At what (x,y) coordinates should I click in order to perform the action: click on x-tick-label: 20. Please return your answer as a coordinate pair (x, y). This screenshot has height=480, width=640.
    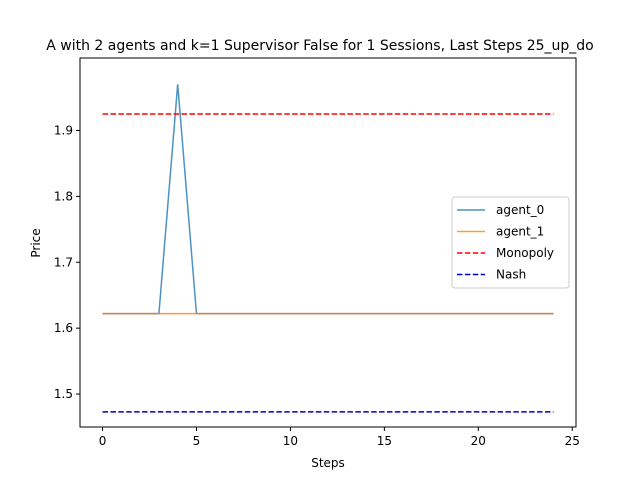
    Looking at the image, I should click on (478, 441).